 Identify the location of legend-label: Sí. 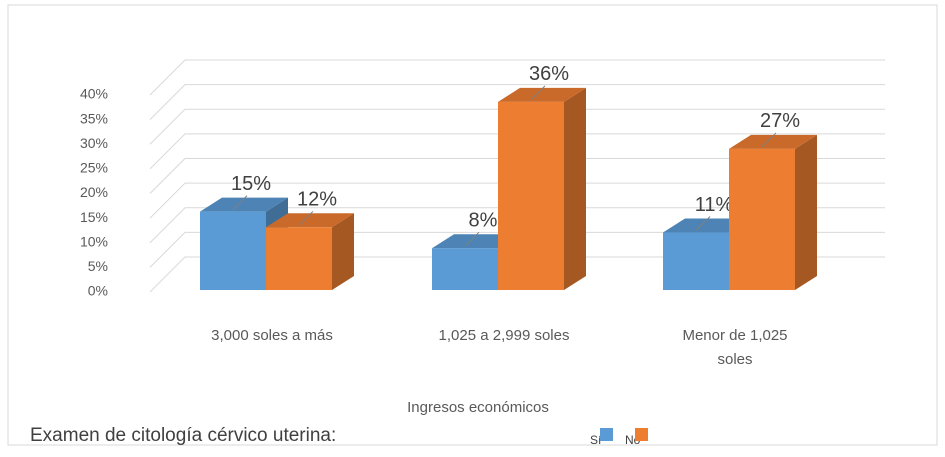
(596, 440).